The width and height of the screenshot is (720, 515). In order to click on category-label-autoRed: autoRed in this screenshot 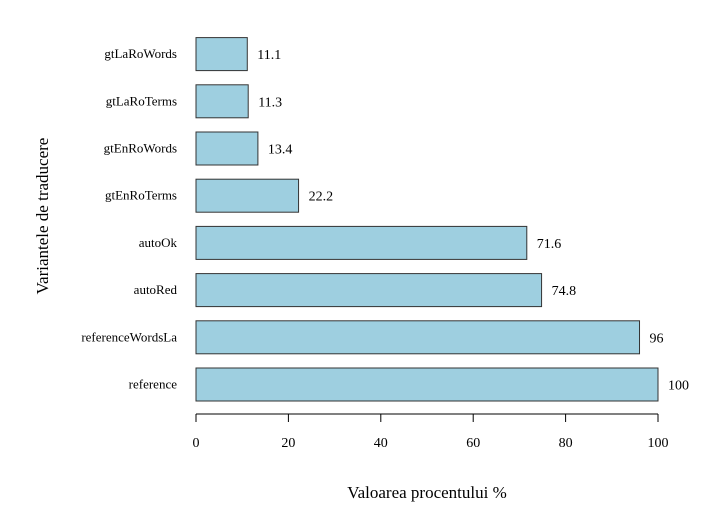, I will do `click(156, 289)`.